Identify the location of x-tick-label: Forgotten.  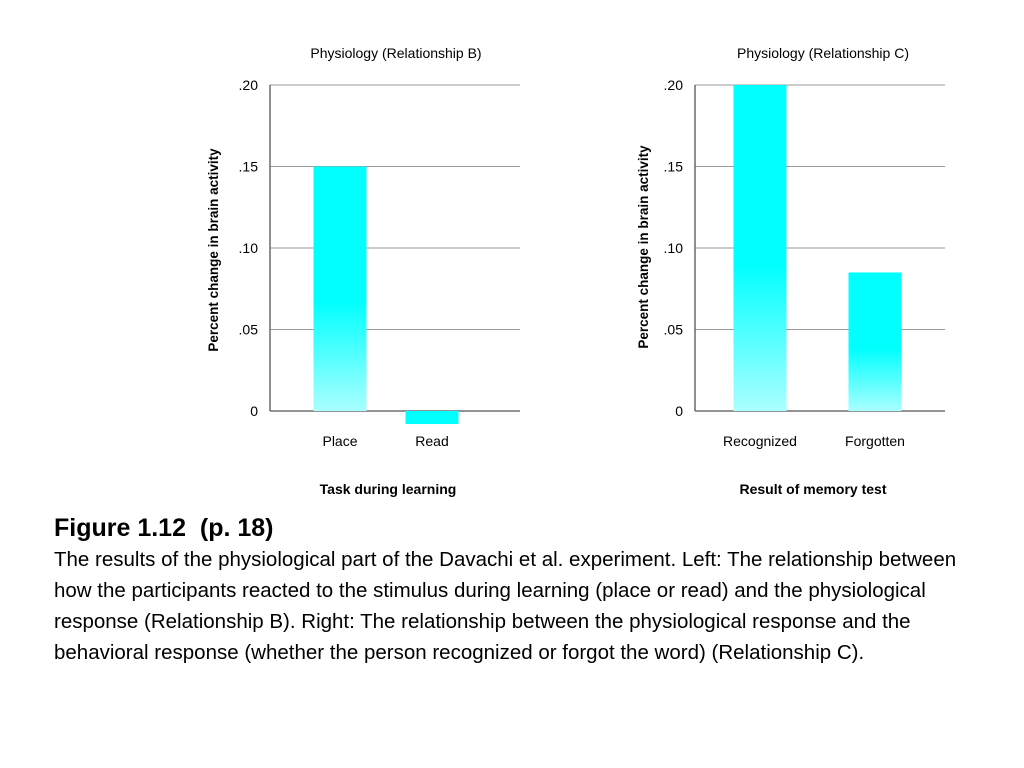
(875, 441).